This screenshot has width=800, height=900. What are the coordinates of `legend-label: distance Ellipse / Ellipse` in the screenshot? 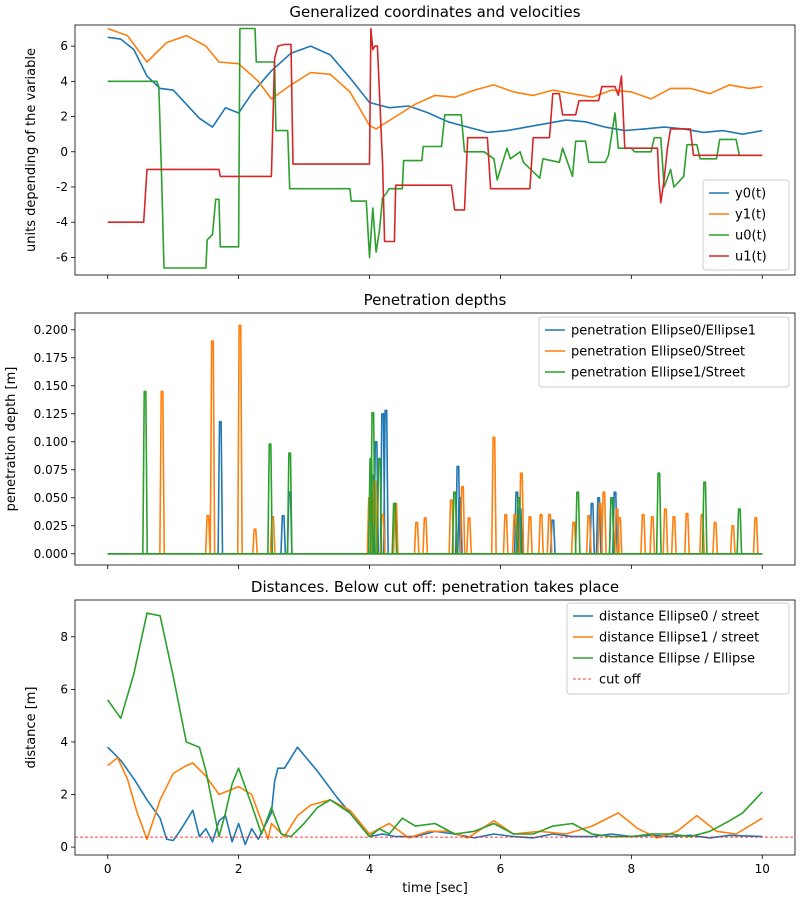 It's located at (677, 659).